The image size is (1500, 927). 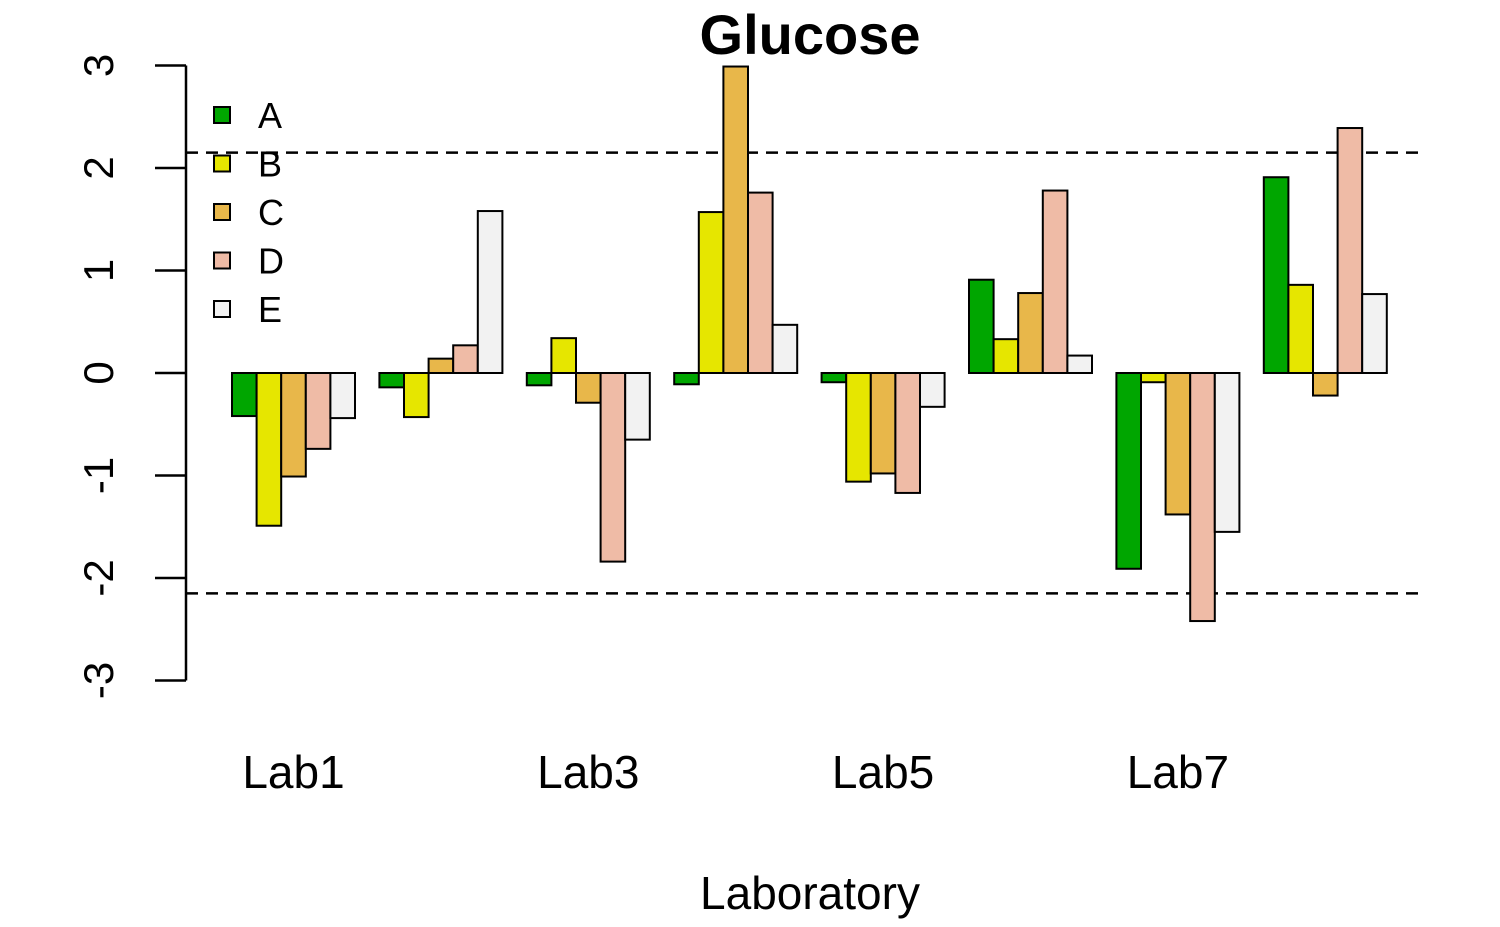 What do you see at coordinates (318, 411) in the screenshot?
I see `bar-lab1-d` at bounding box center [318, 411].